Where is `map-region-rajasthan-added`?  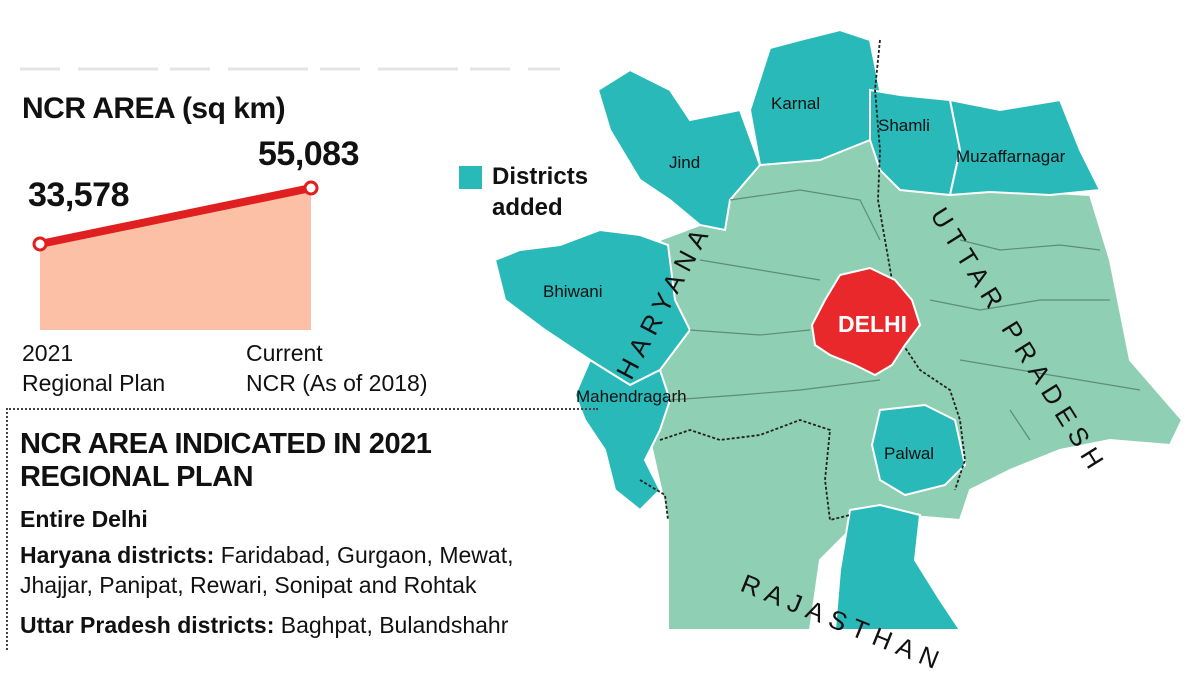 map-region-rajasthan-added is located at coordinates (897, 566).